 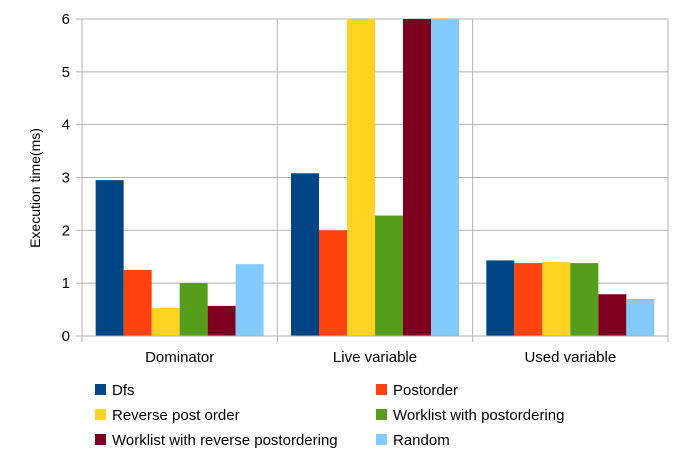 I want to click on bar-used-variable-worklist-with-reverse-postordering, so click(x=612, y=315).